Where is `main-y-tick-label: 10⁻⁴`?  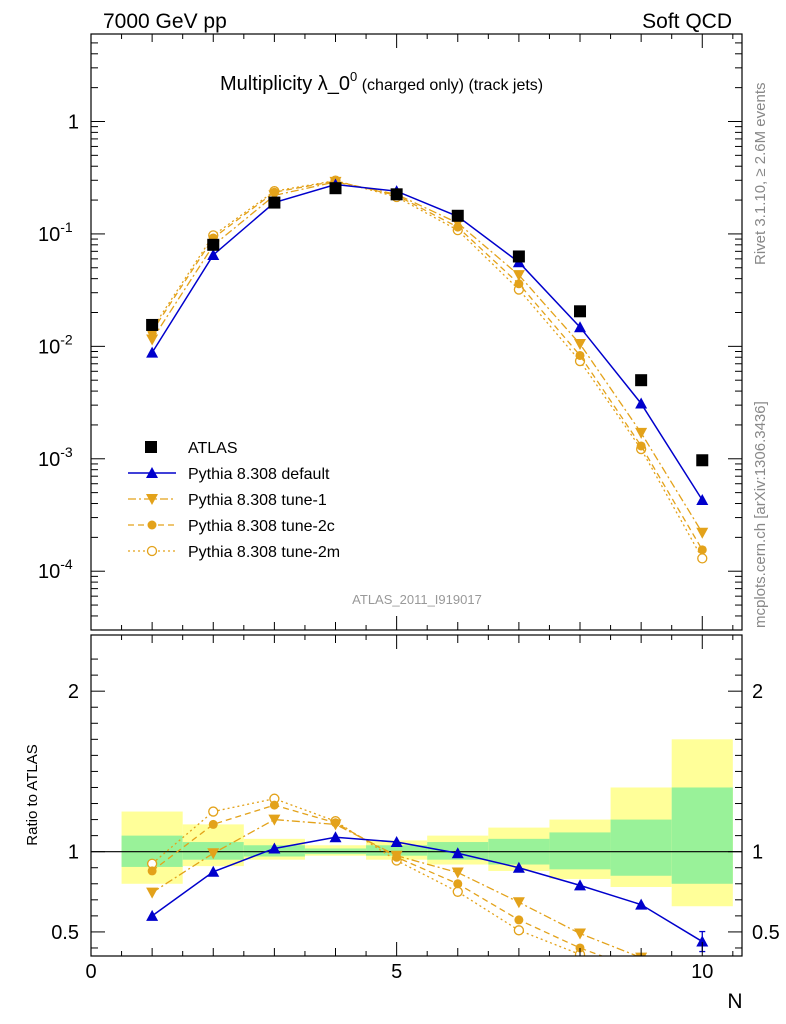
main-y-tick-label: 10⁻⁴ is located at coordinates (55, 569).